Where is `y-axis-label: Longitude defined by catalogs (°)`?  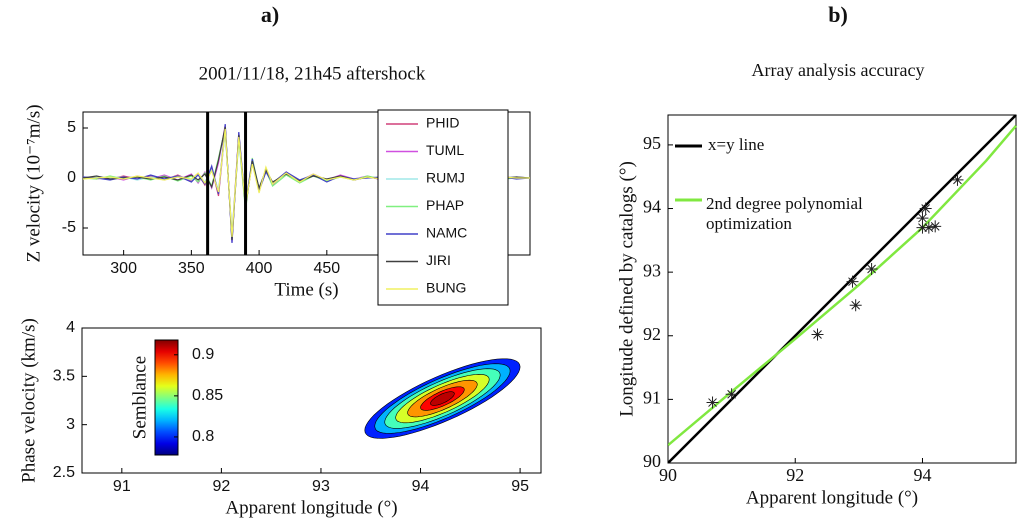
y-axis-label: Longitude defined by catalogs (°) is located at coordinates (626, 289).